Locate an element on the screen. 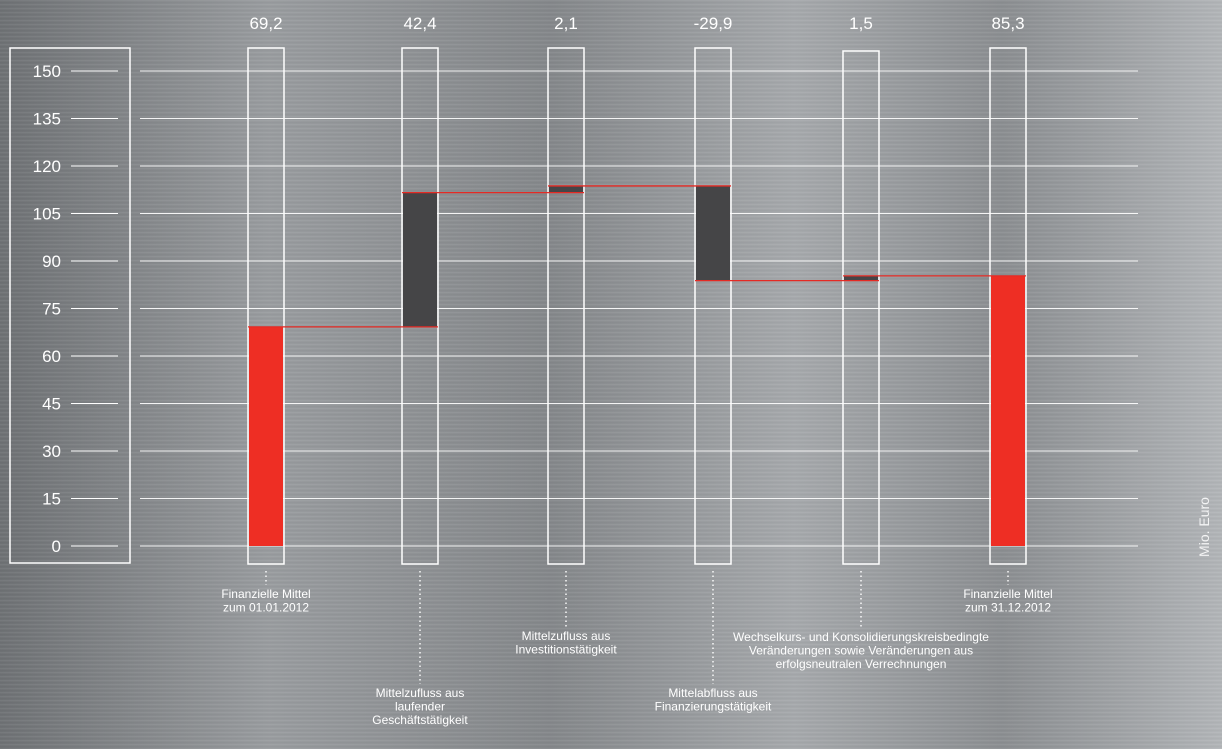 This screenshot has height=749, width=1222. y-tick-label: 75 is located at coordinates (51, 309).